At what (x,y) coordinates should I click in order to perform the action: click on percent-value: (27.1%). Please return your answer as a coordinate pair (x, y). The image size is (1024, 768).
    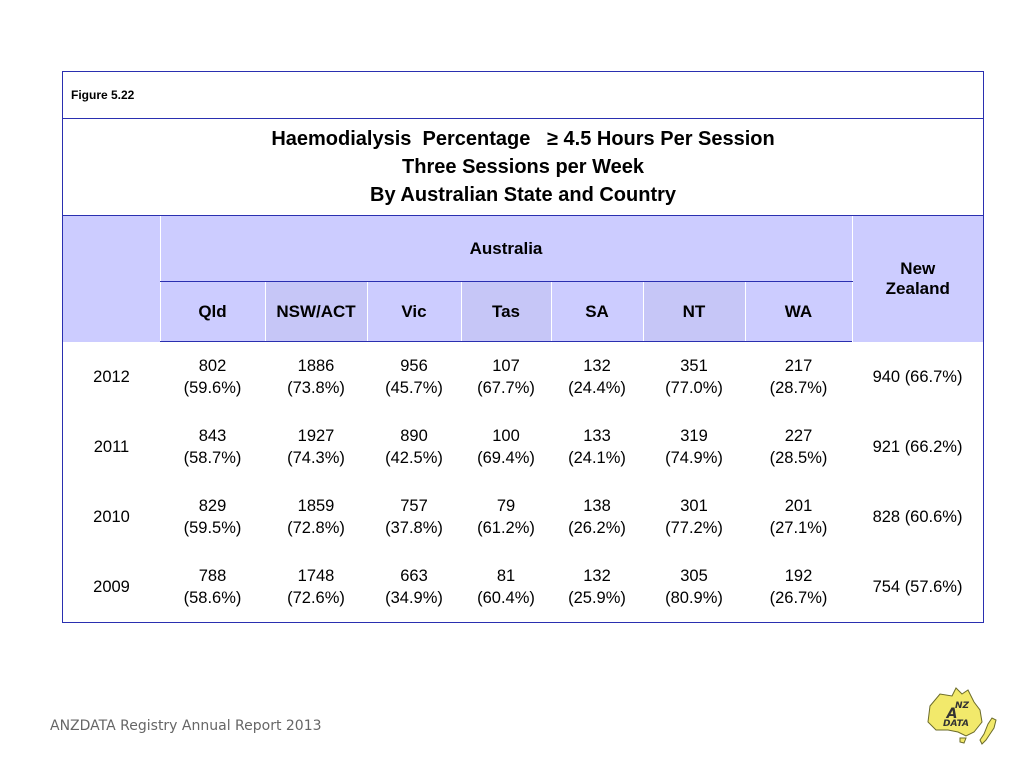
    Looking at the image, I should click on (798, 528).